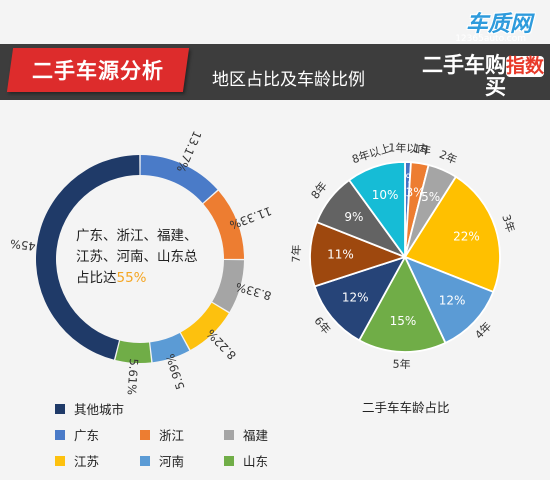  What do you see at coordinates (256, 435) in the screenshot?
I see `legend-label: 福建` at bounding box center [256, 435].